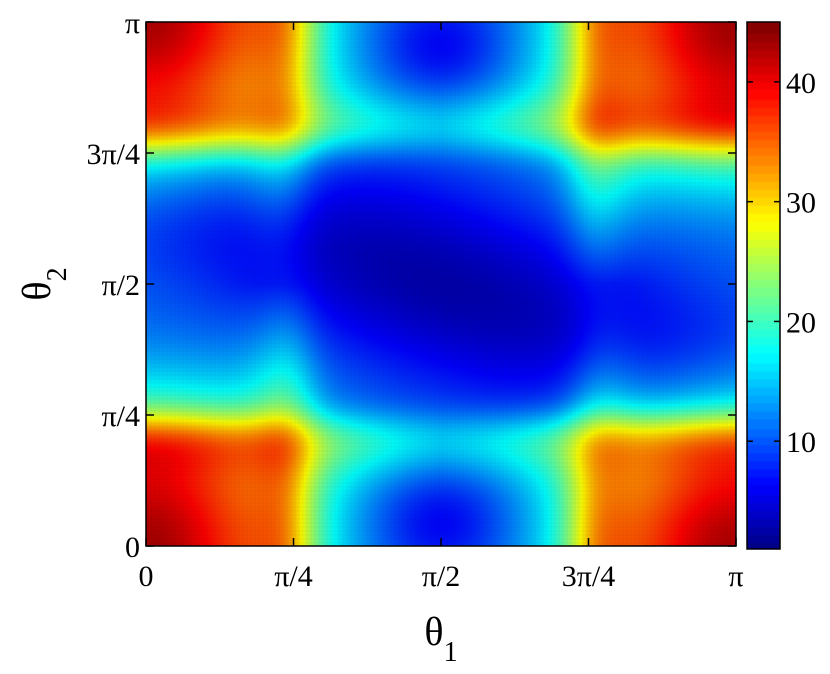  Describe the element at coordinates (801, 322) in the screenshot. I see `colorbar-tick-label: 20` at that location.